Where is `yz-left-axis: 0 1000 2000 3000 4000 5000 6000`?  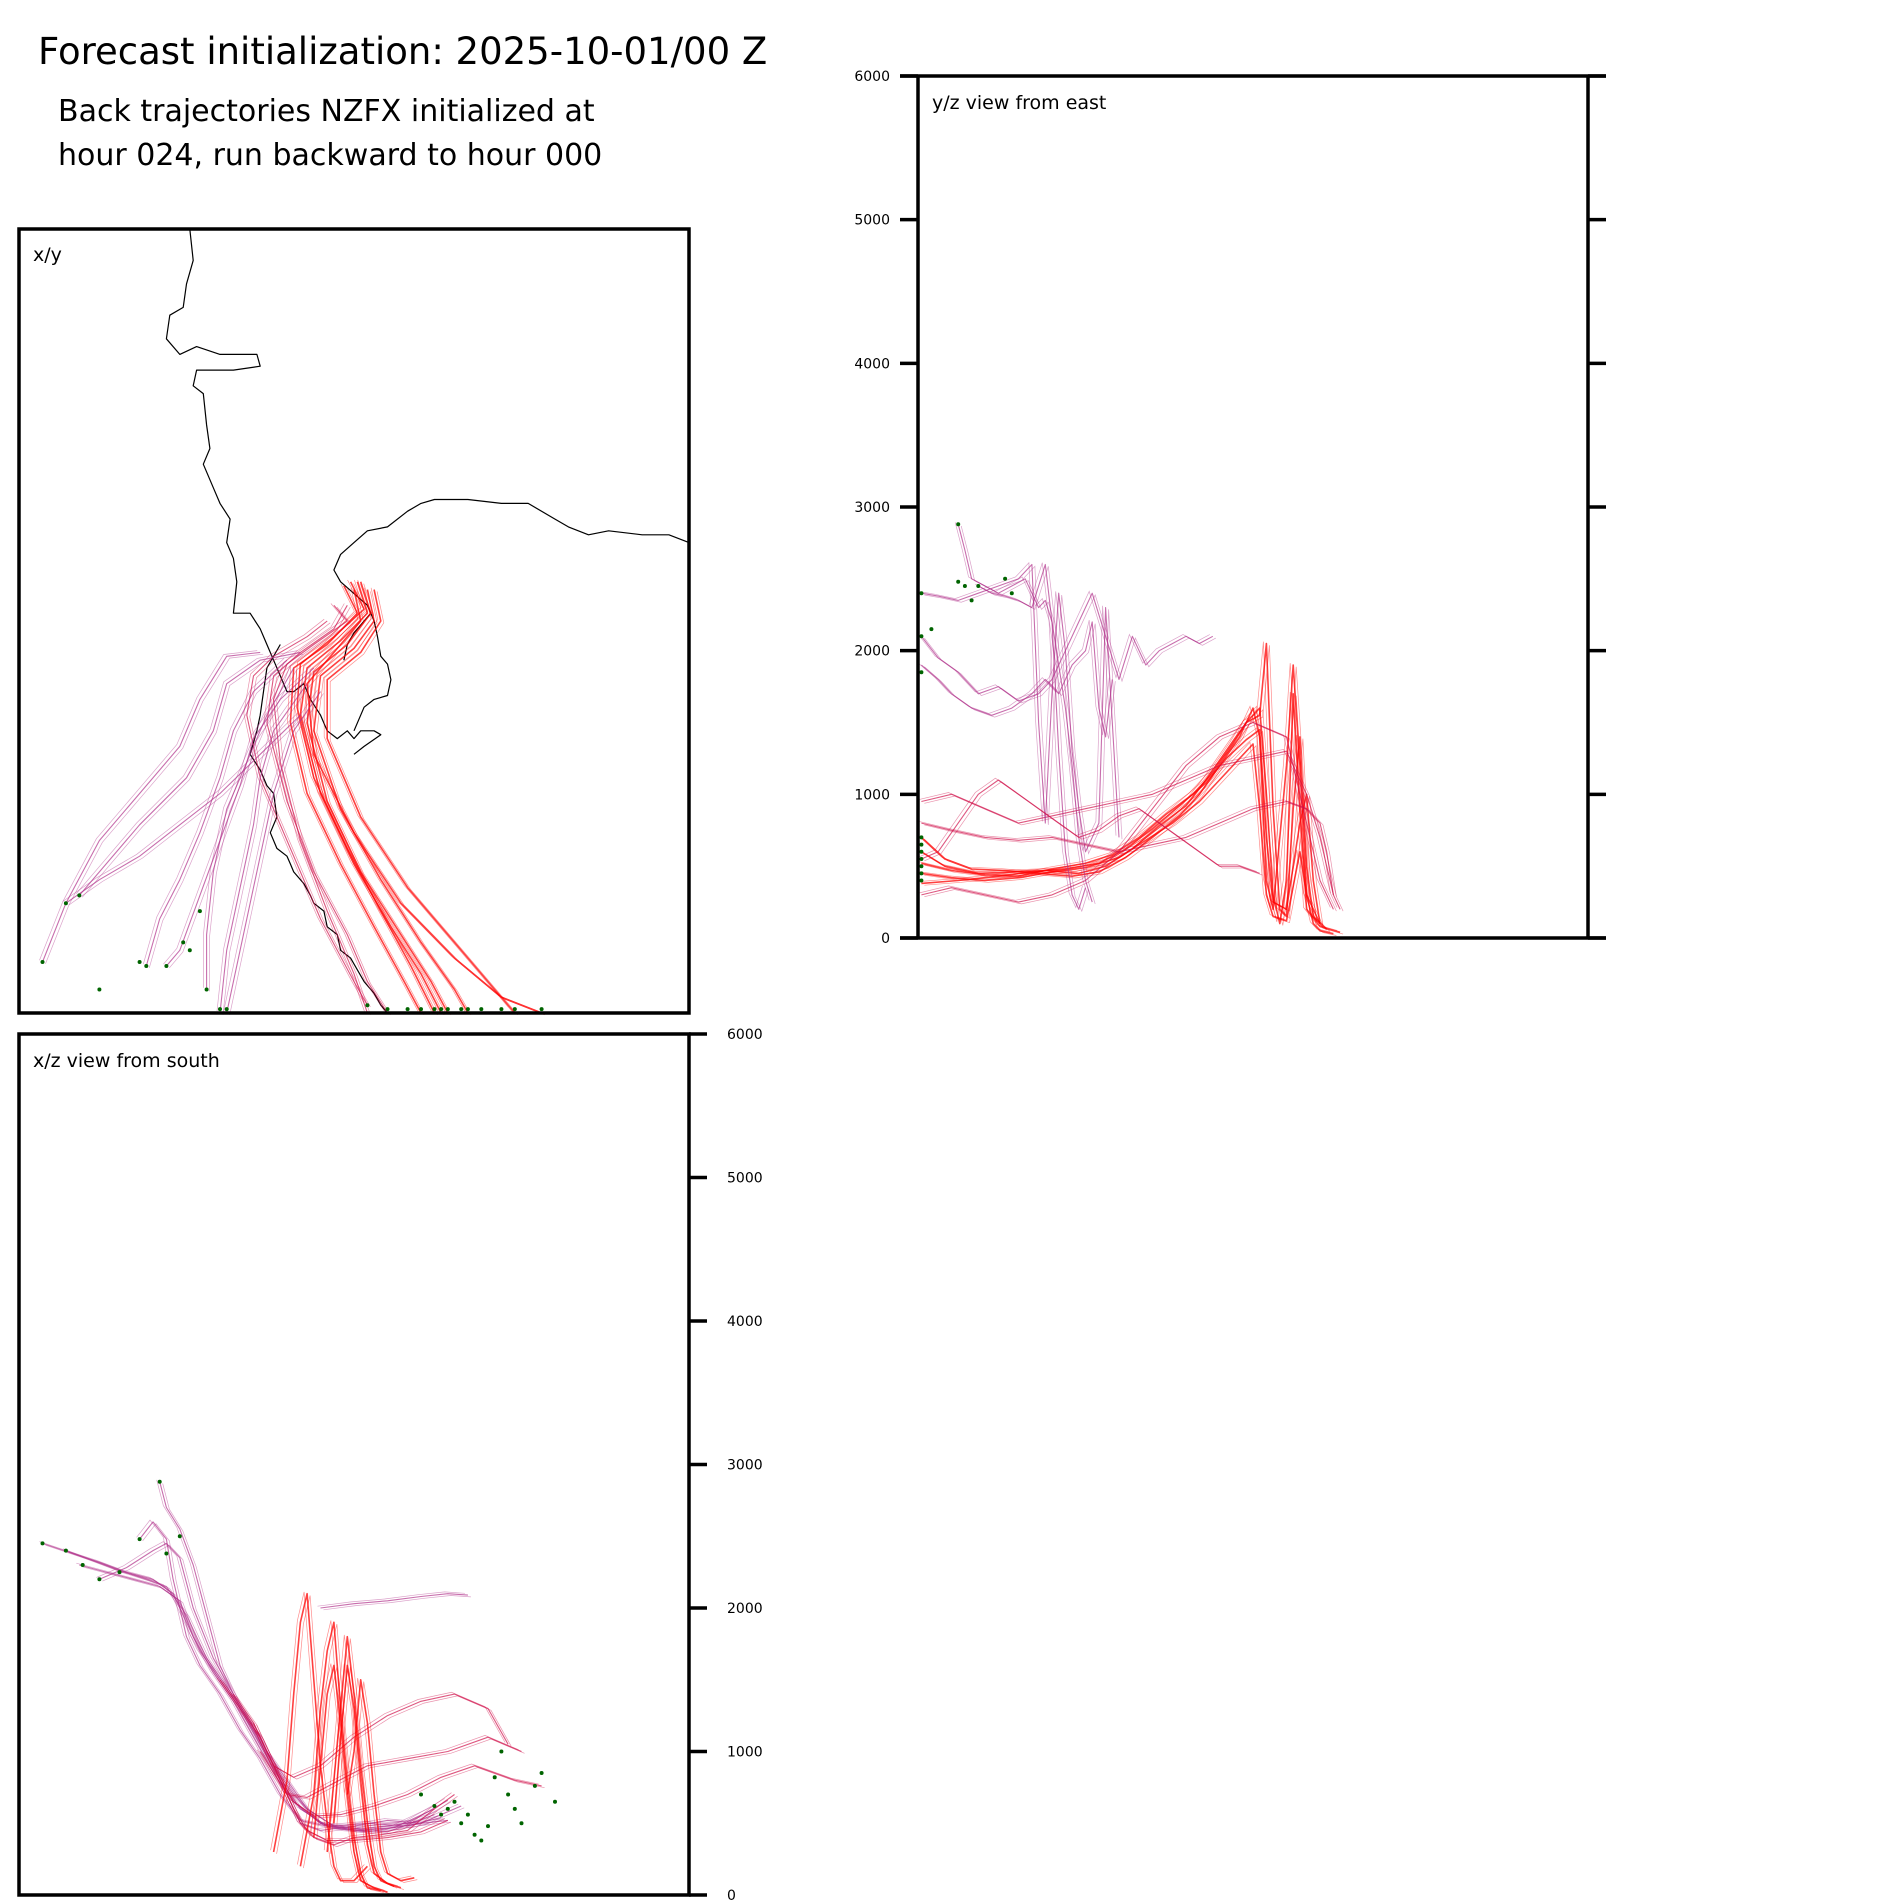 yz-left-axis: 0 1000 2000 3000 4000 5000 6000 is located at coordinates (886, 508).